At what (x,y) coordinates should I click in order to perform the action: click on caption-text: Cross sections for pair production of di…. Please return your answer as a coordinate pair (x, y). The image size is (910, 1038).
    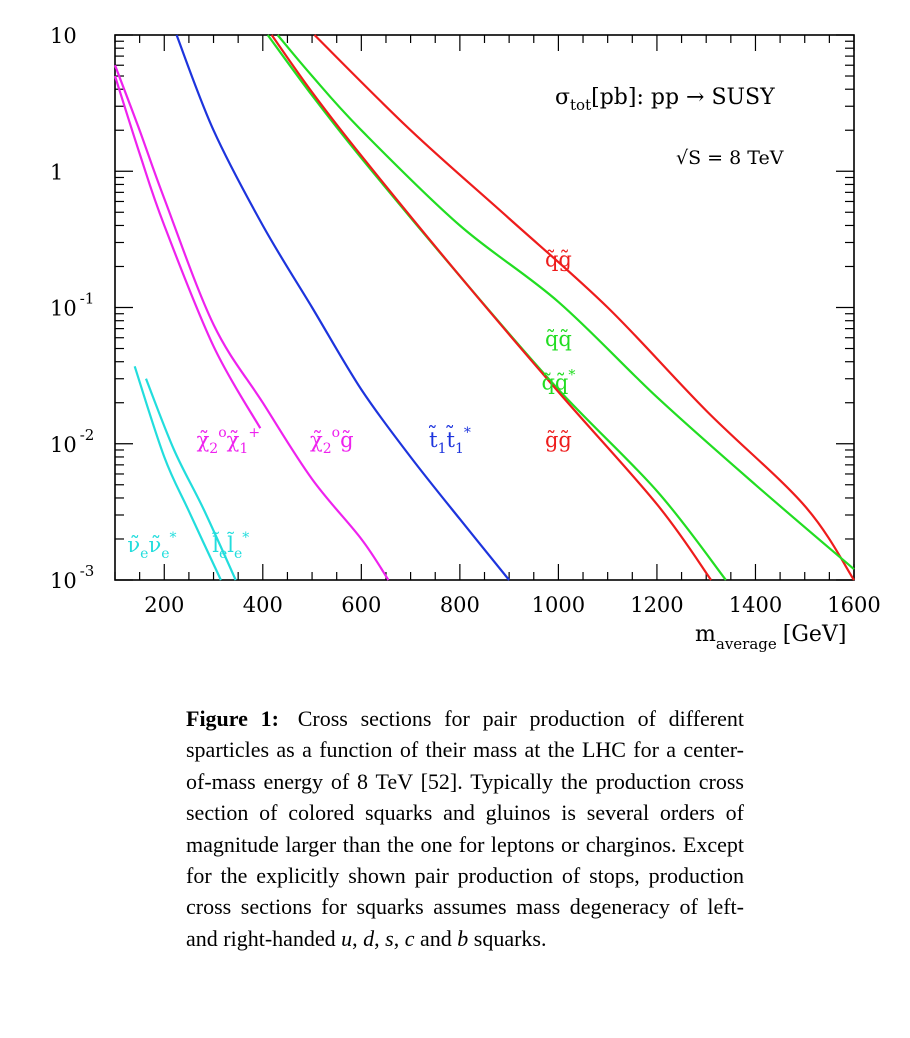
    Looking at the image, I should click on (465, 828).